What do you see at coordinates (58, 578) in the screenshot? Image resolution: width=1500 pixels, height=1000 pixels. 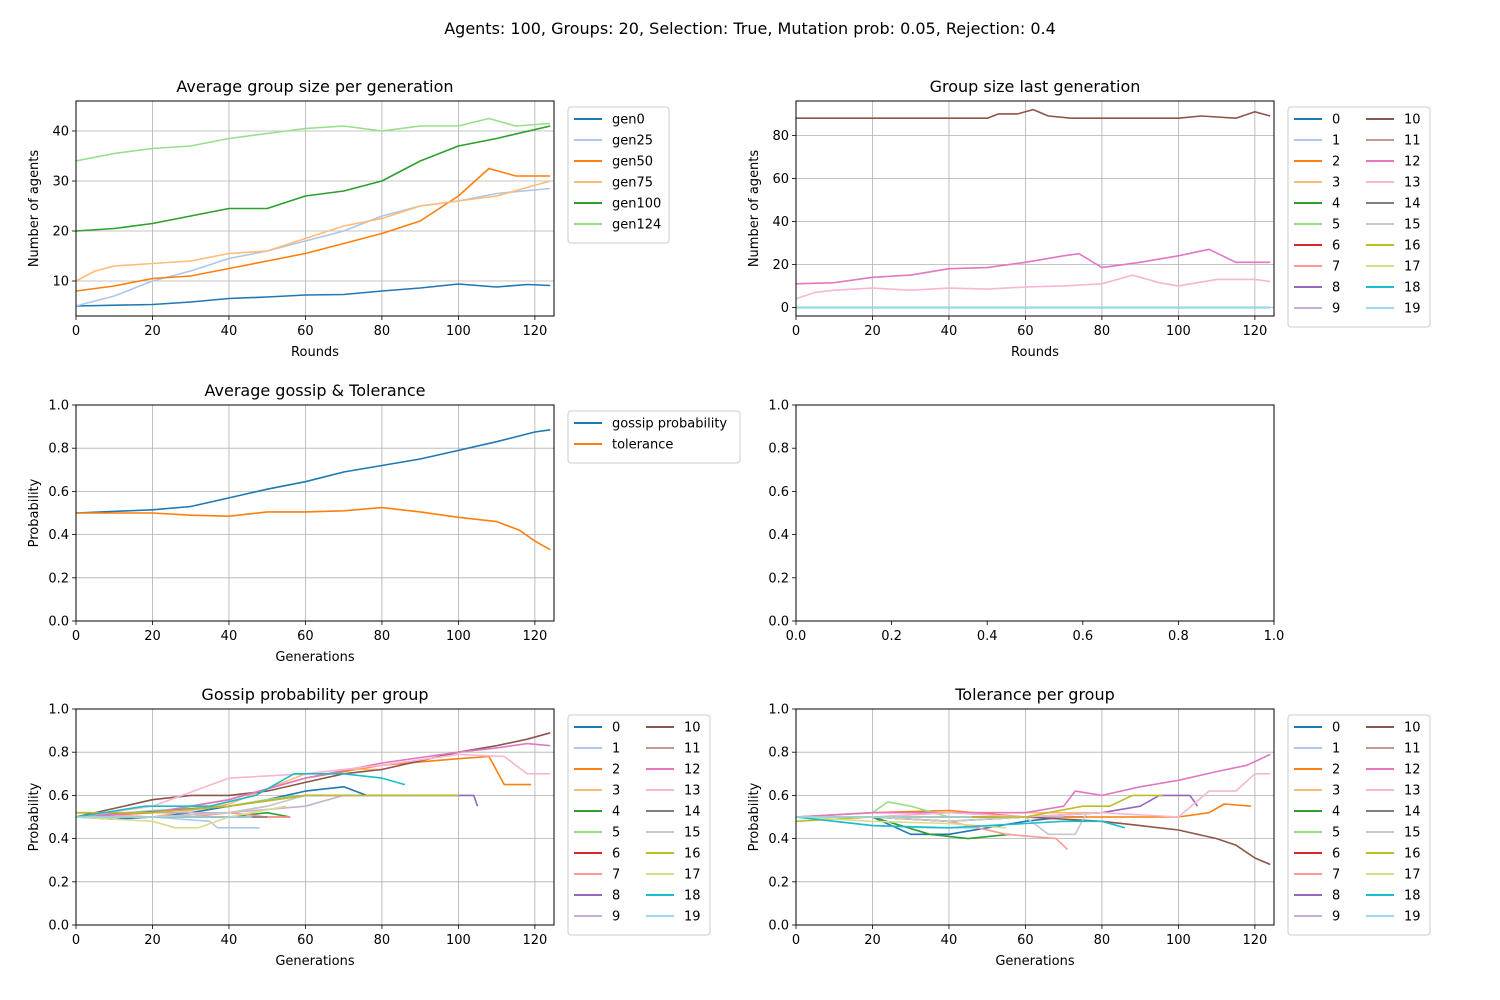 I see `y-tick-label: 0.2` at bounding box center [58, 578].